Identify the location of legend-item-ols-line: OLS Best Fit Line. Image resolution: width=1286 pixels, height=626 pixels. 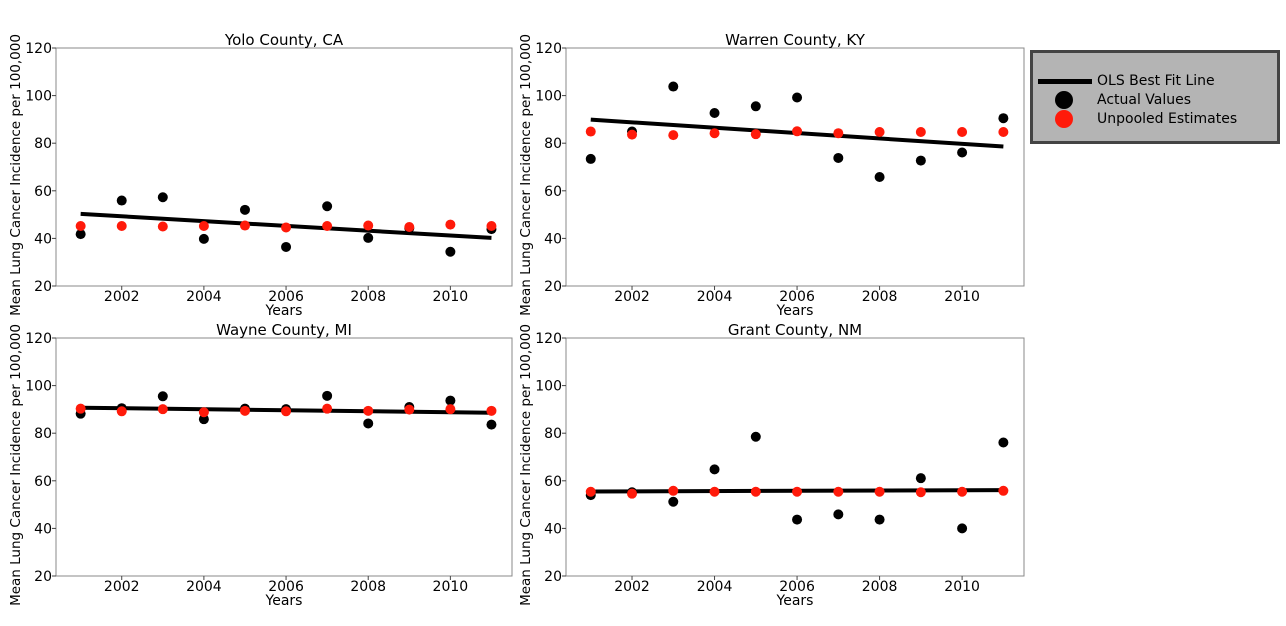
(1155, 81).